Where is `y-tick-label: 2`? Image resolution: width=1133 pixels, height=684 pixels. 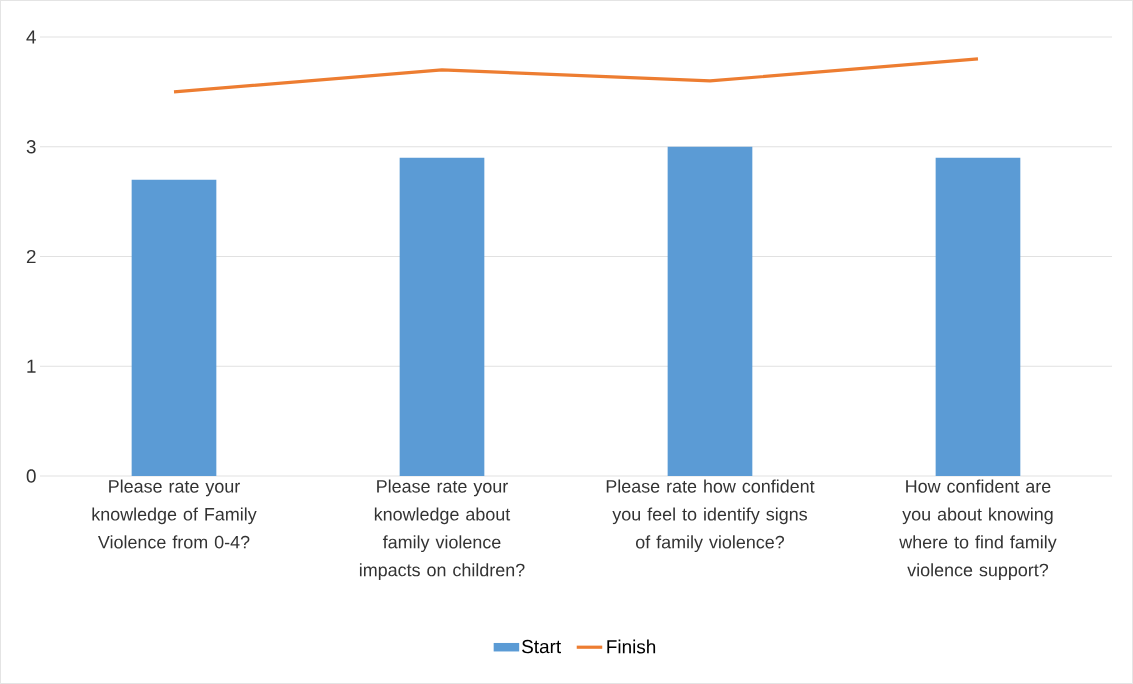 y-tick-label: 2 is located at coordinates (31, 256).